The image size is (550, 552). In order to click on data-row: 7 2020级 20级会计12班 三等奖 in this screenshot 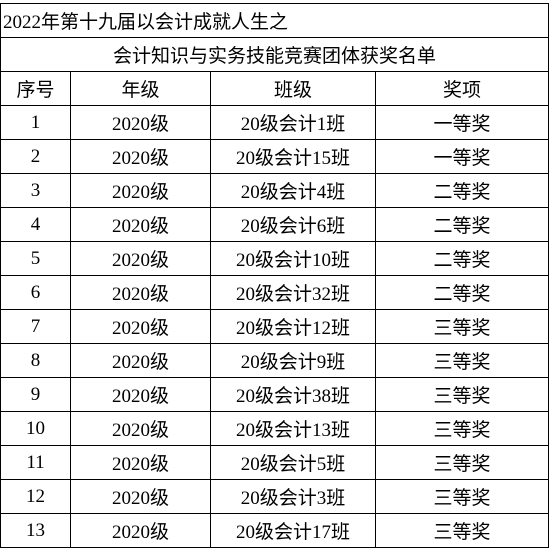, I will do `click(275, 326)`.